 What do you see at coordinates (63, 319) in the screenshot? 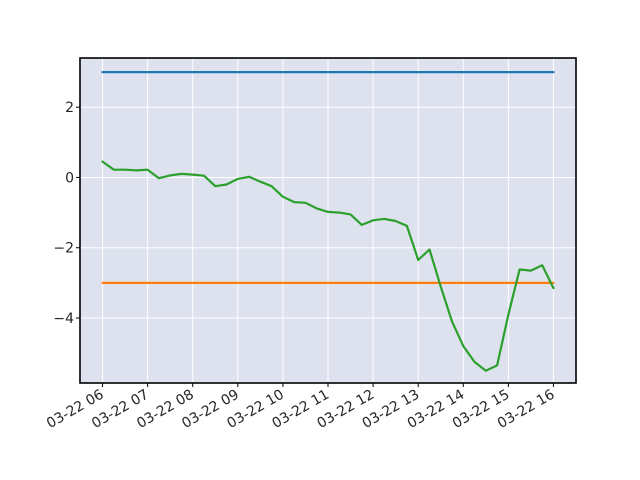
I see `y-tick-label: −4` at bounding box center [63, 319].